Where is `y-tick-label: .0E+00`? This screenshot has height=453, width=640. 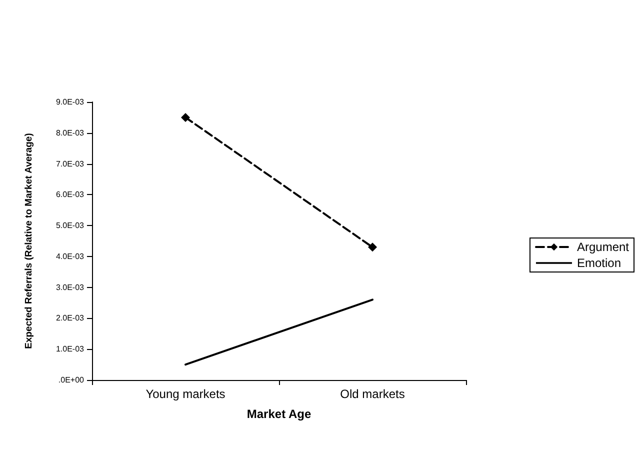
y-tick-label: .0E+00 is located at coordinates (71, 380).